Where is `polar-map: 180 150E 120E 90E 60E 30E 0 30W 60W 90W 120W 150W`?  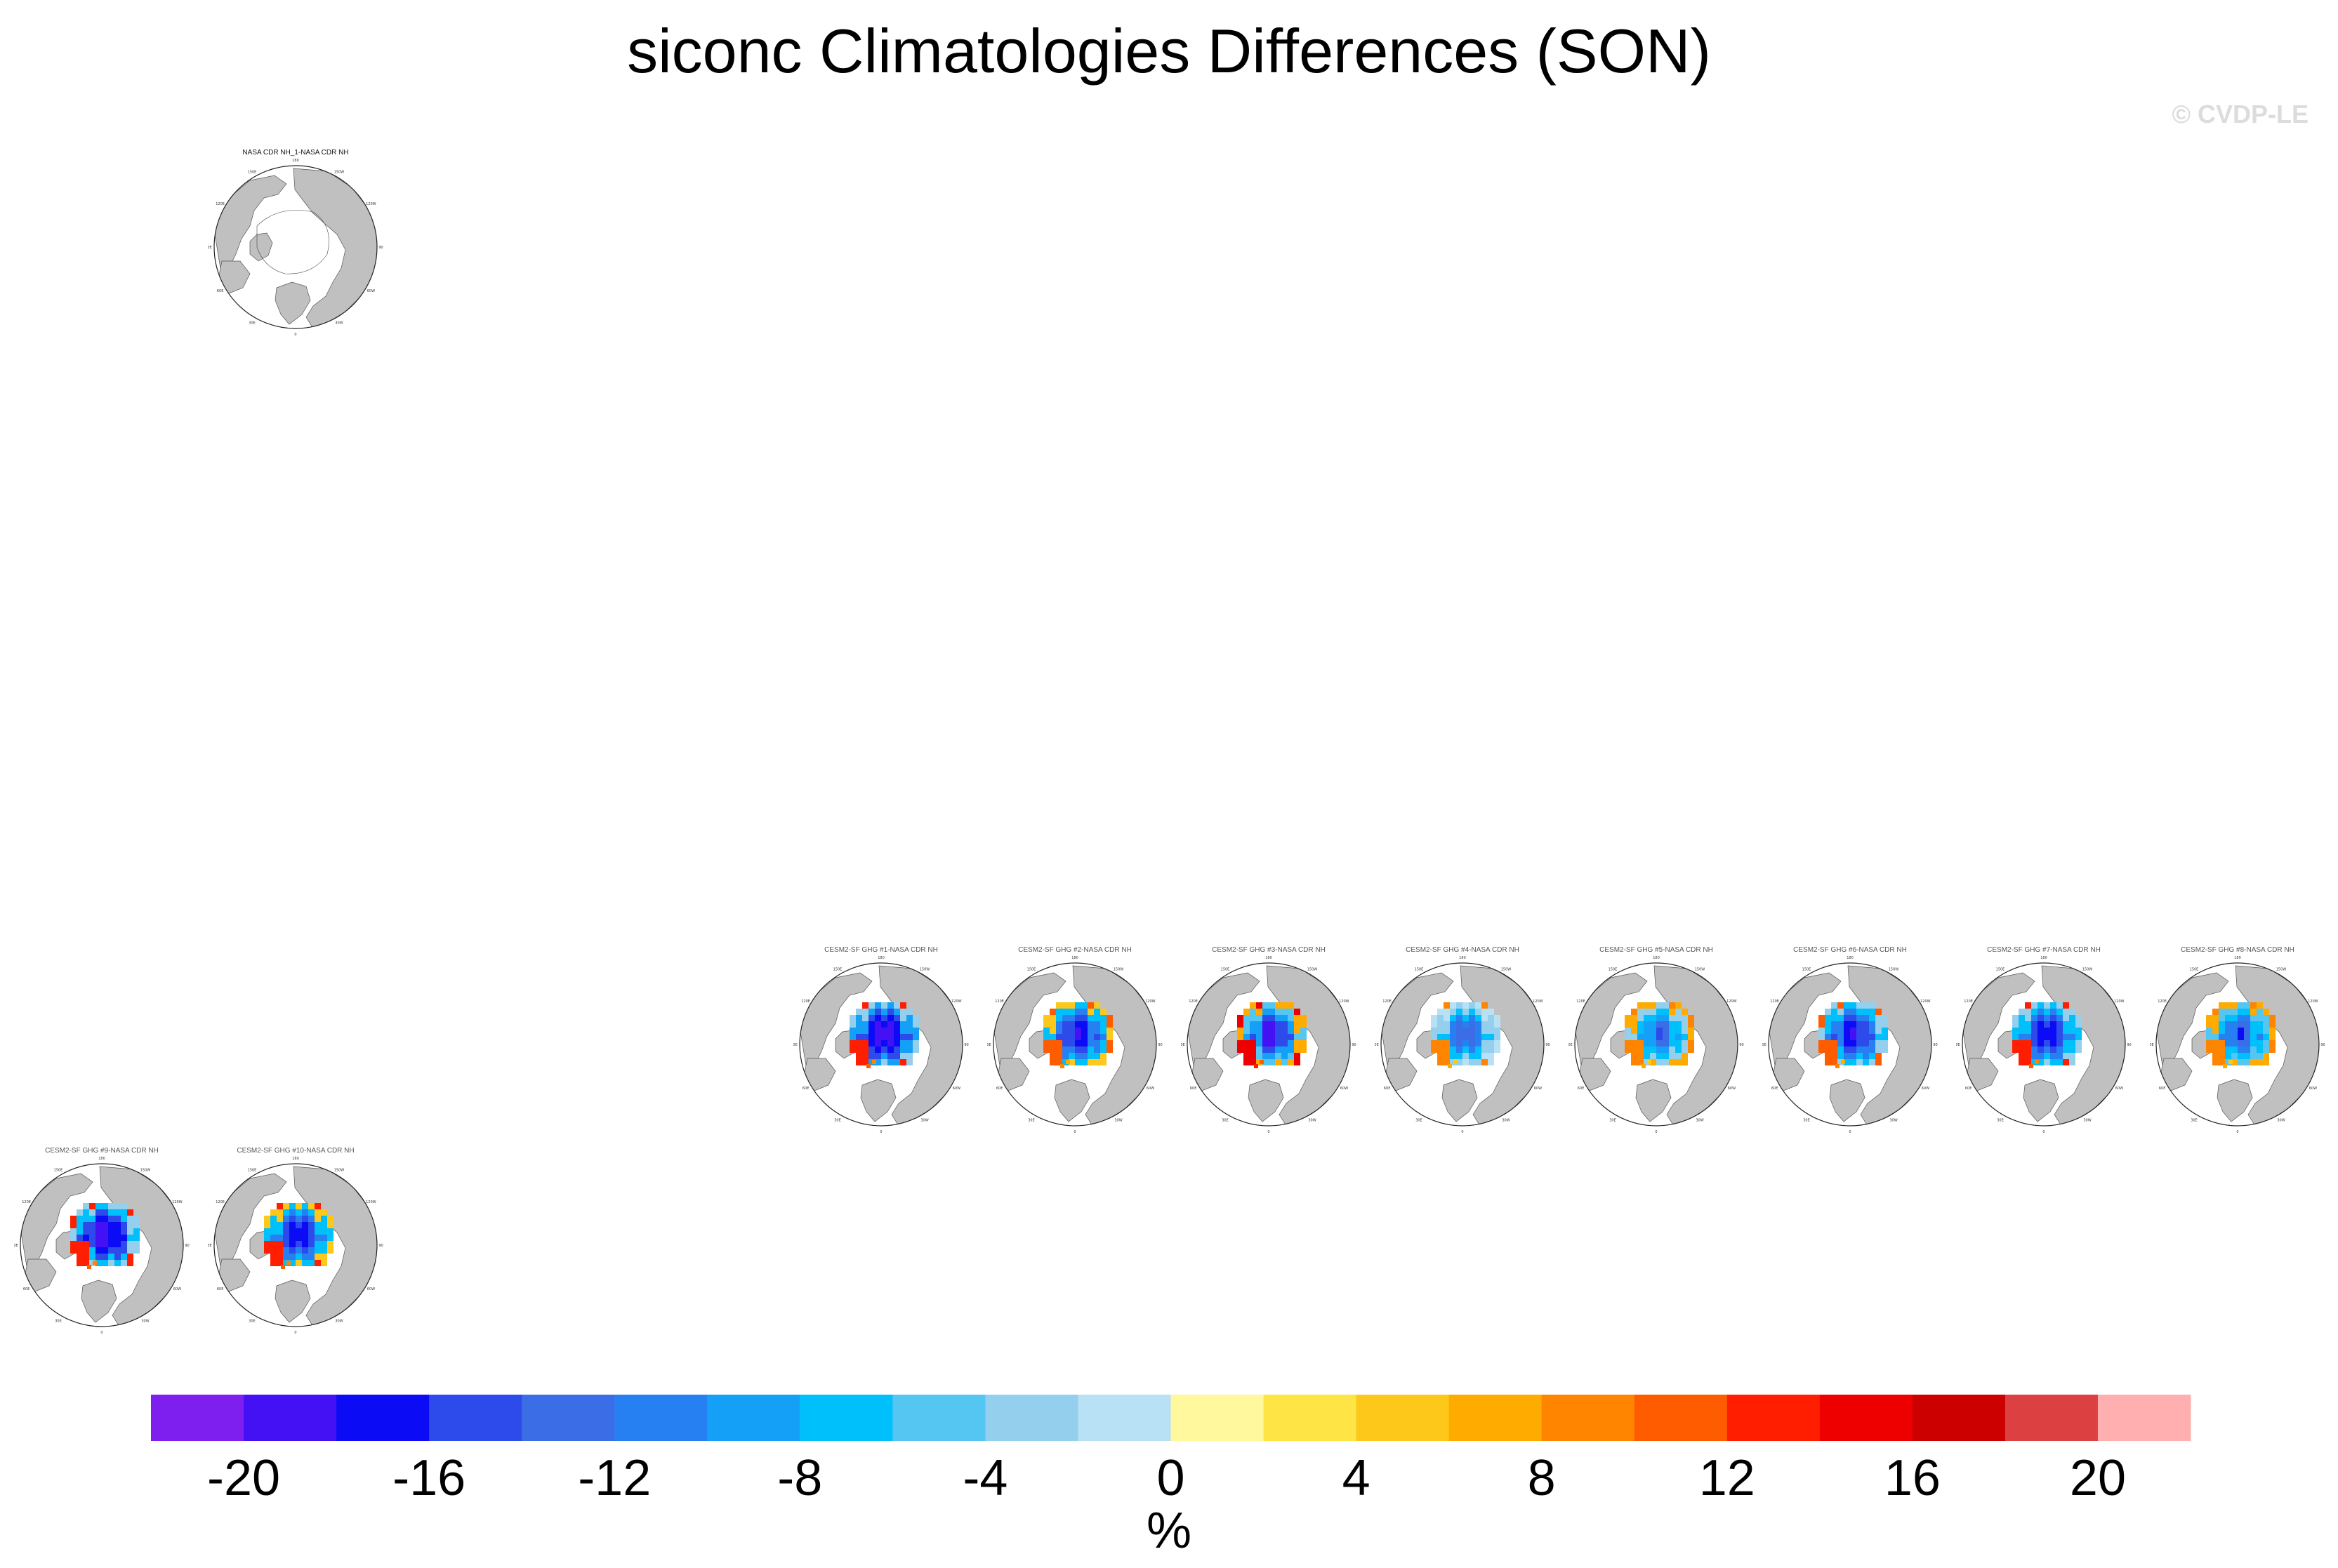
polar-map: 180 150E 120E 90E 60E 30E 0 30W 60W 90W 120W 150W is located at coordinates (1268, 1045).